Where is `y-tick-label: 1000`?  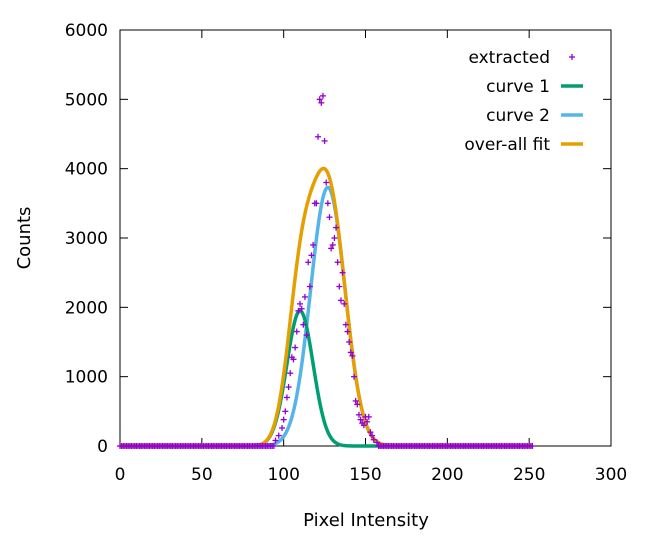 y-tick-label: 1000 is located at coordinates (86, 378).